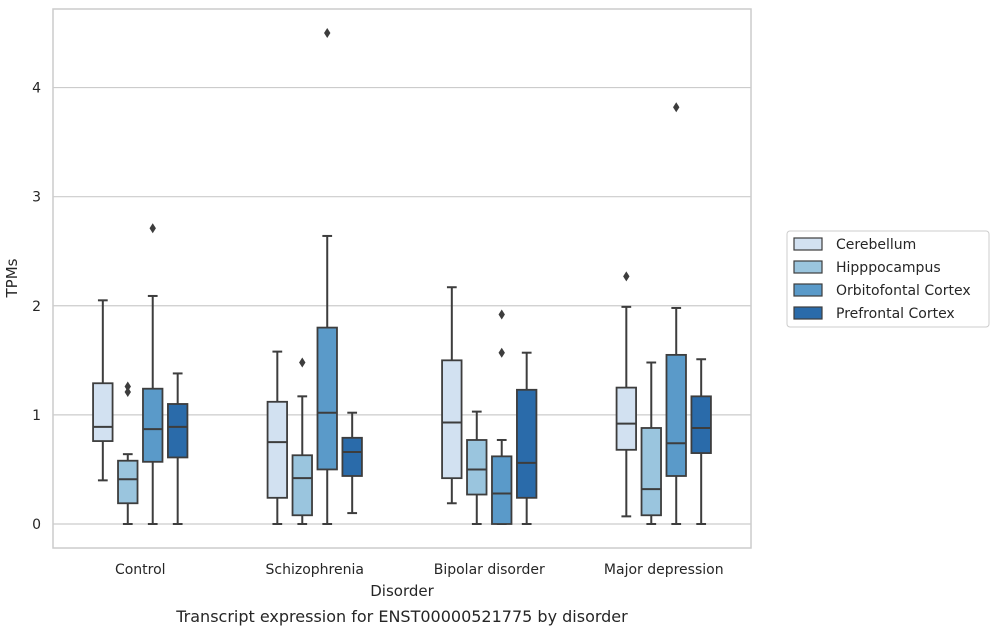 Image resolution: width=999 pixels, height=634 pixels. I want to click on legend-item: Cerebellum, so click(854, 245).